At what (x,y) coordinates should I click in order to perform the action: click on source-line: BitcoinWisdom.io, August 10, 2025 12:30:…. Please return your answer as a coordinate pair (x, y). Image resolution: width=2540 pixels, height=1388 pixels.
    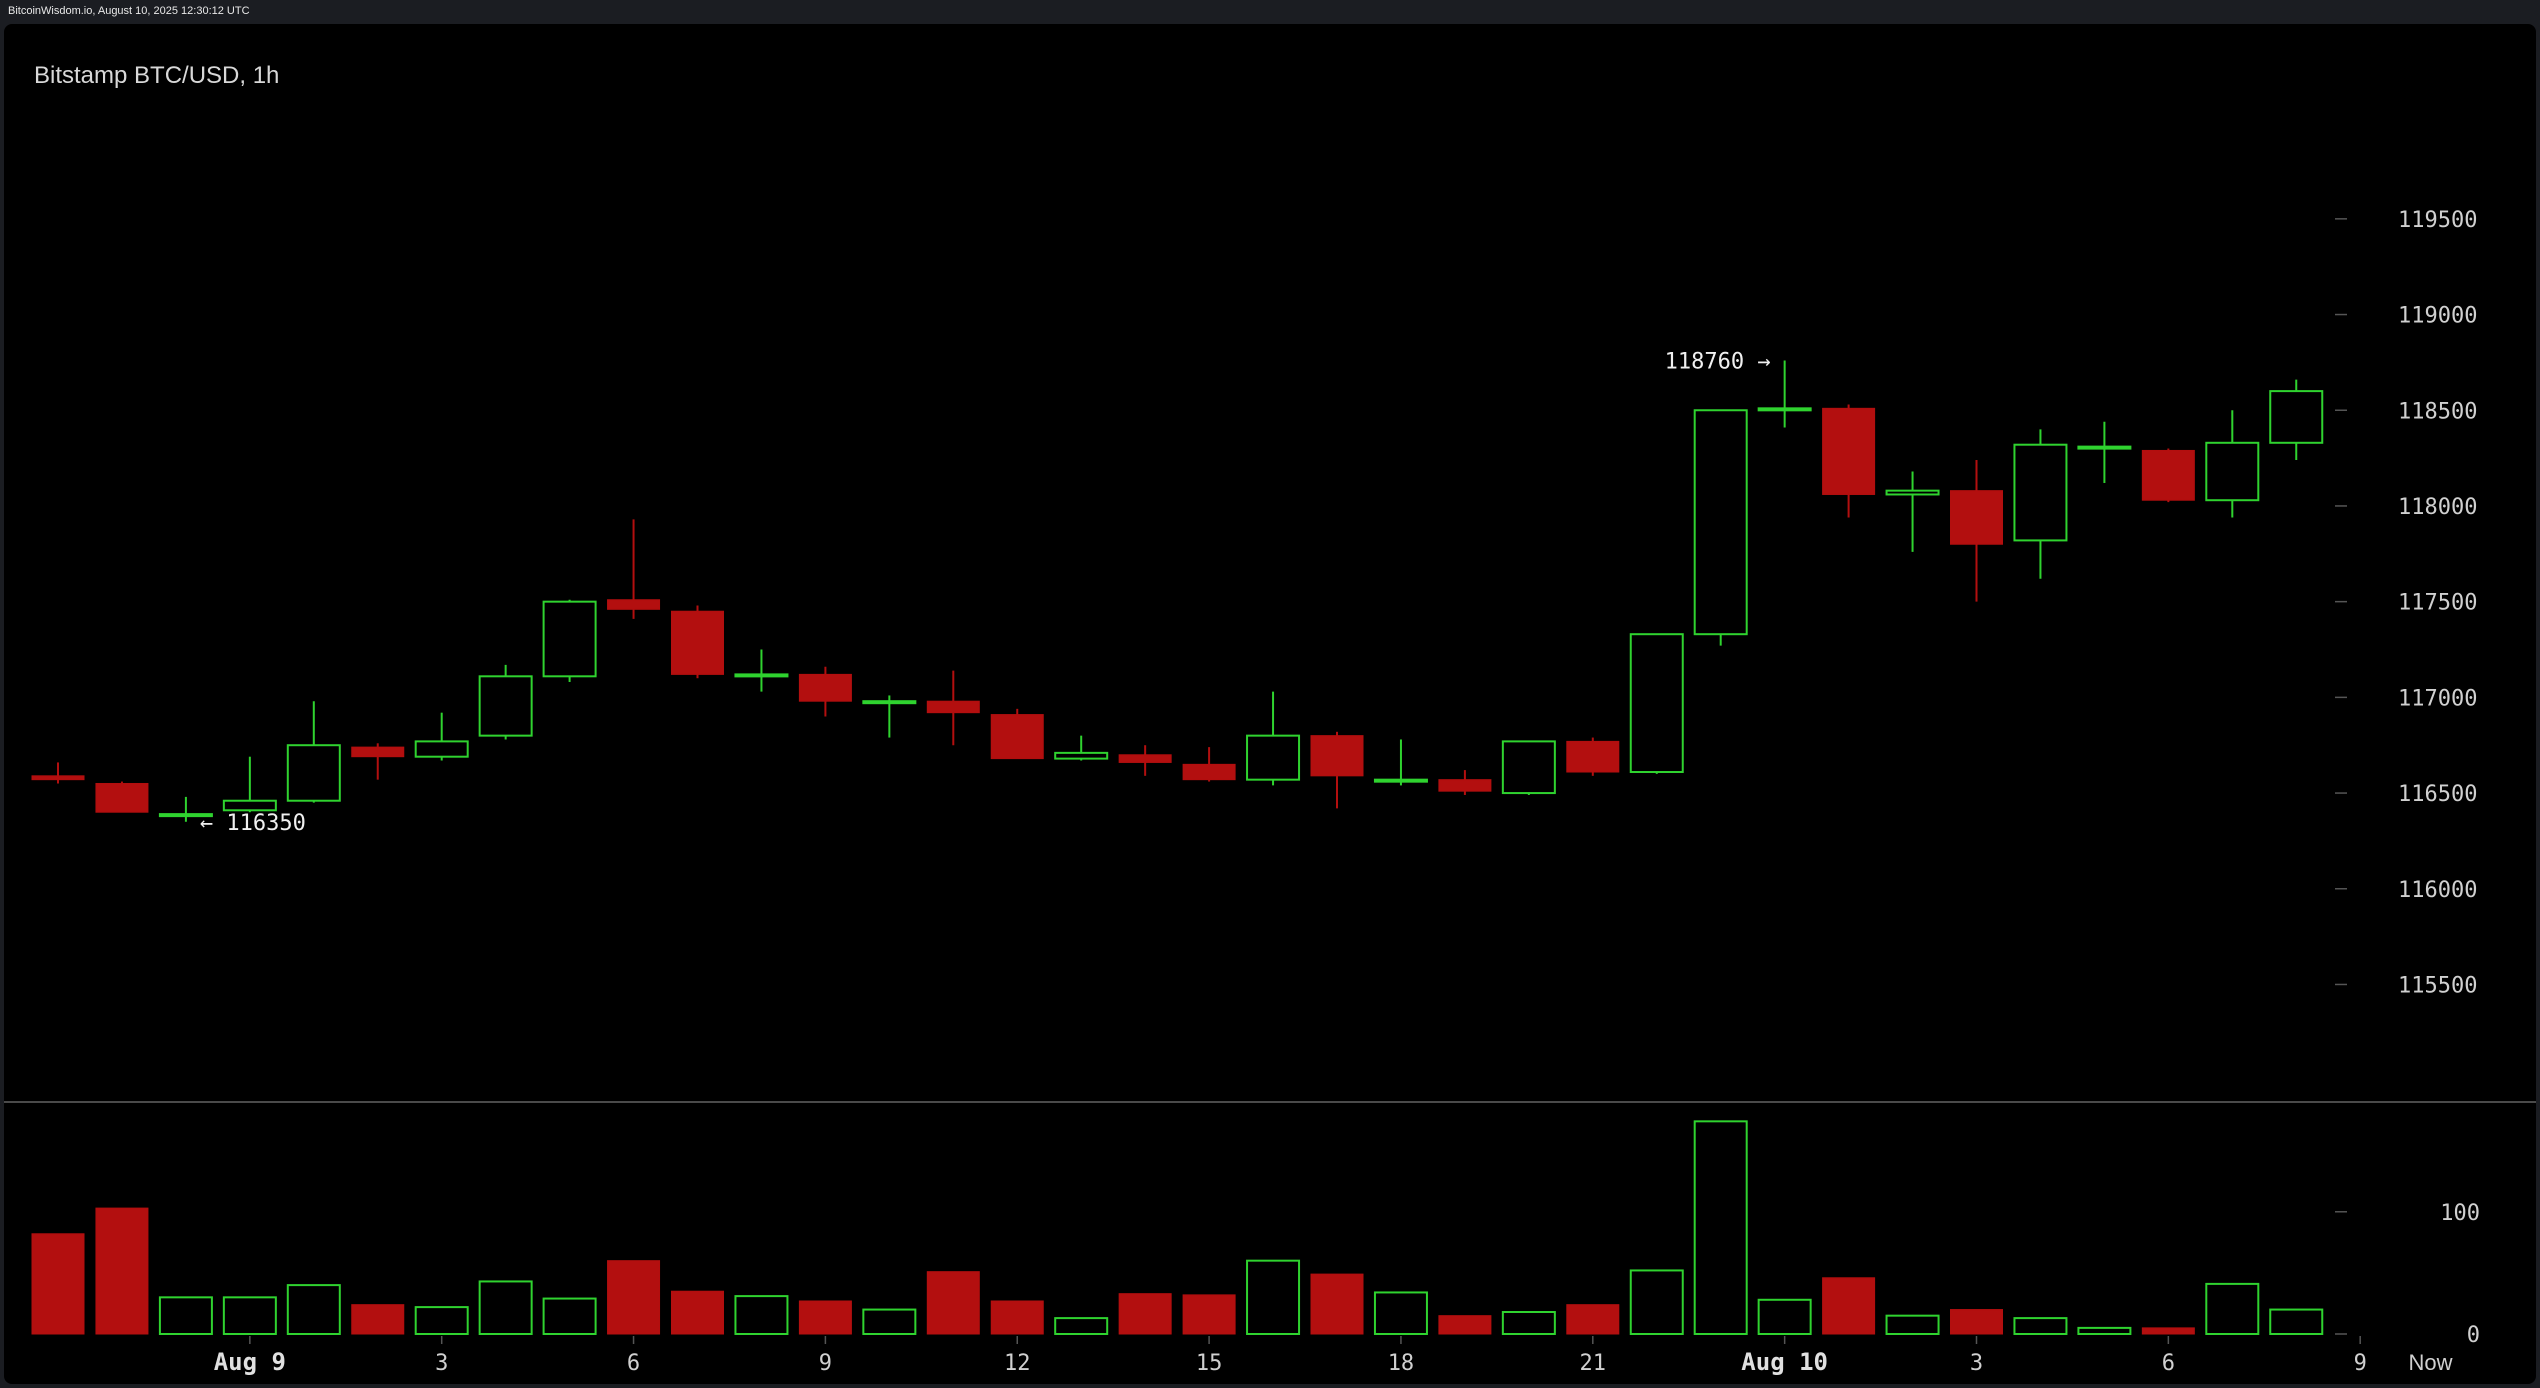
    Looking at the image, I should click on (129, 11).